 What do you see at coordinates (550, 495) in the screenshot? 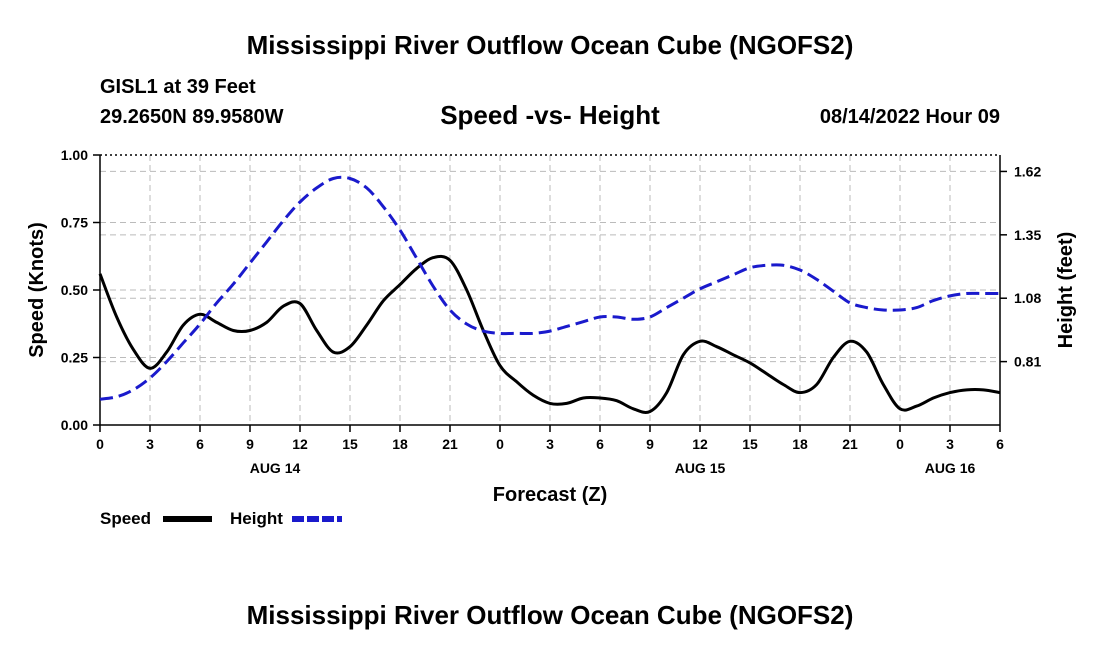
I see `x-axis-title: Forecast (Z)` at bounding box center [550, 495].